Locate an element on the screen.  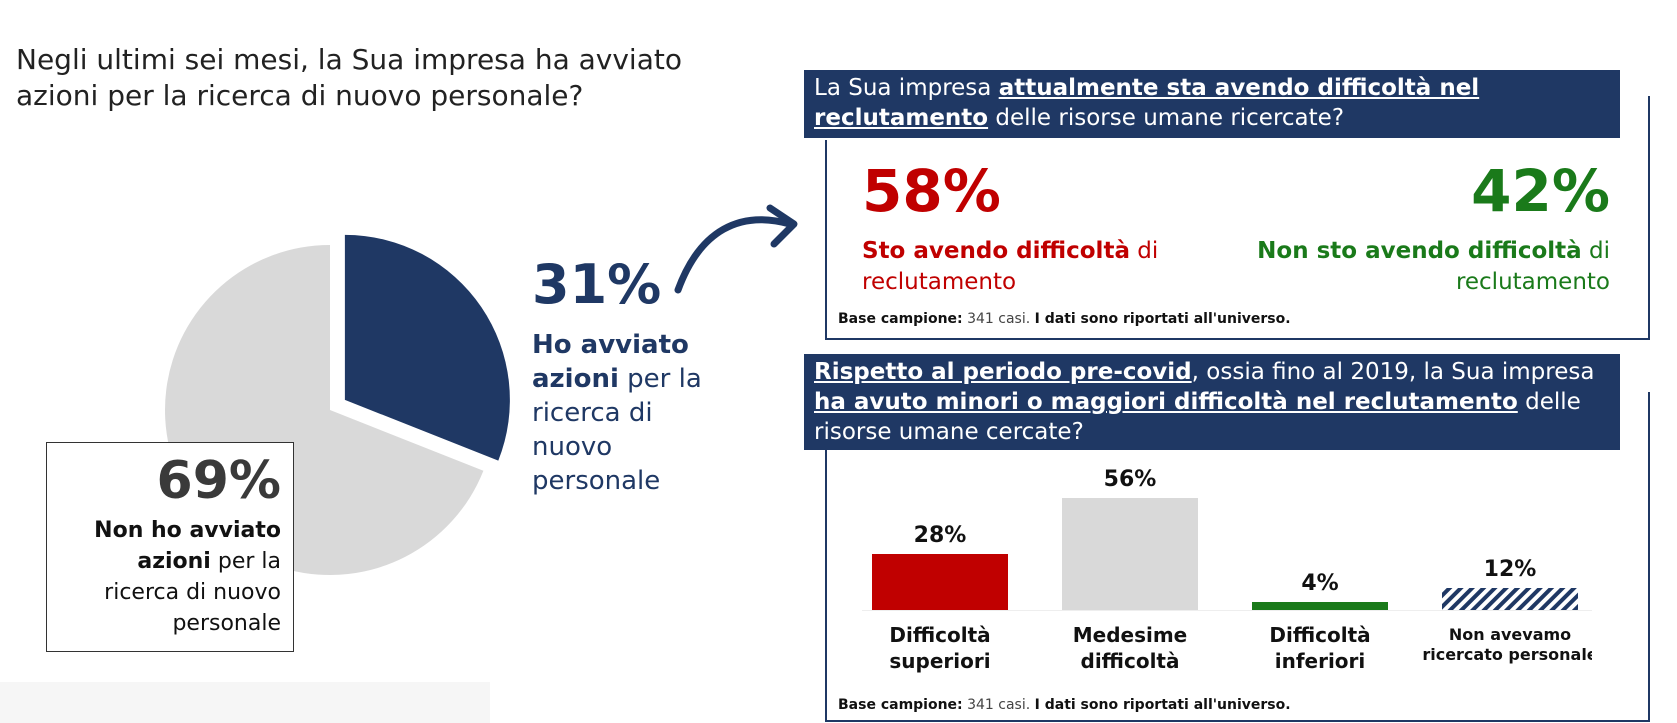
pie-slice-31-percent: 31% is located at coordinates (597, 284).